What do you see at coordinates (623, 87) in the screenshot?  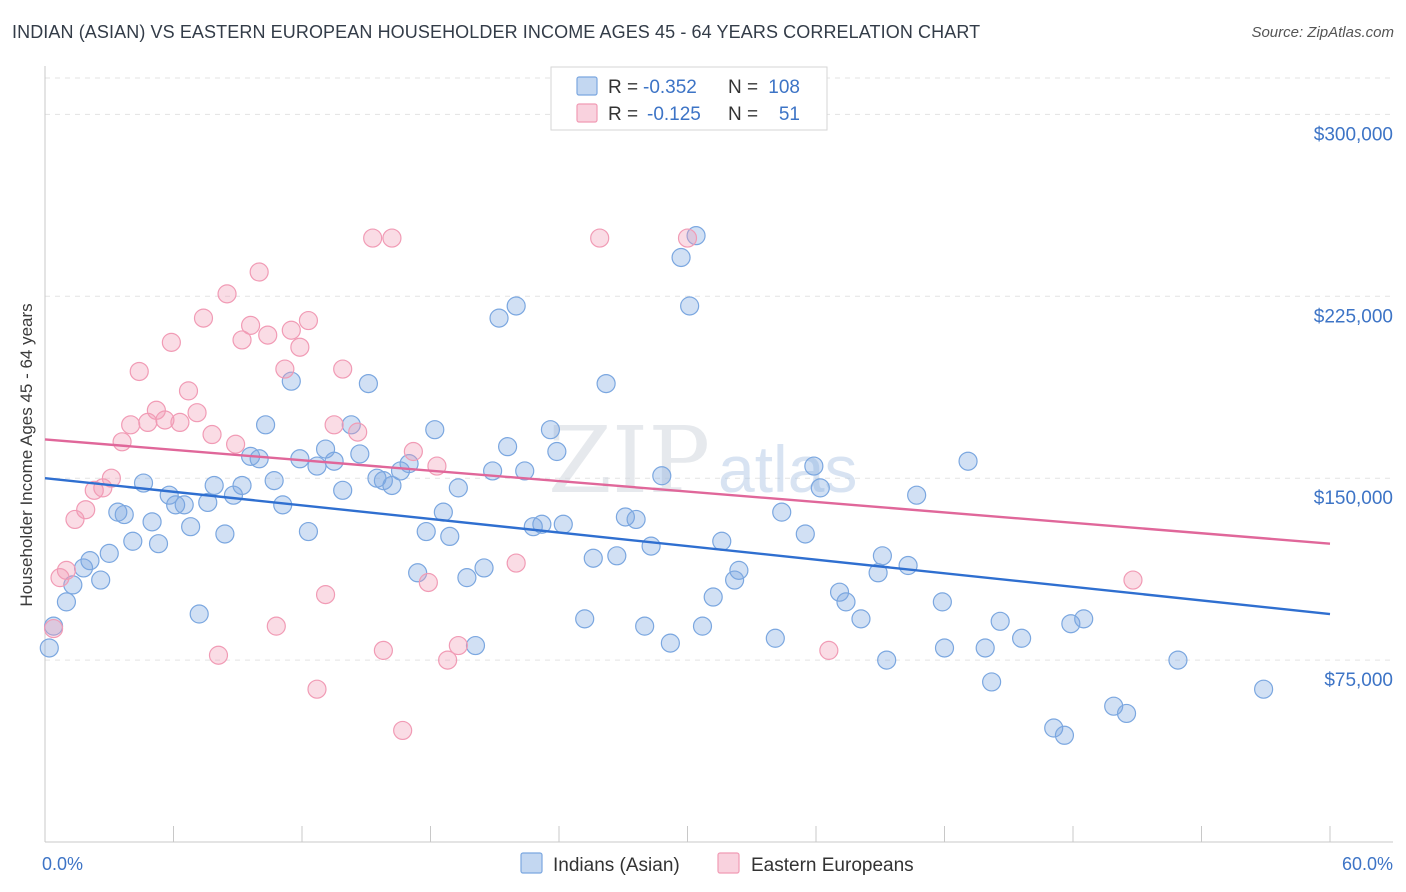 I see `legend-r-label-indians: R =` at bounding box center [623, 87].